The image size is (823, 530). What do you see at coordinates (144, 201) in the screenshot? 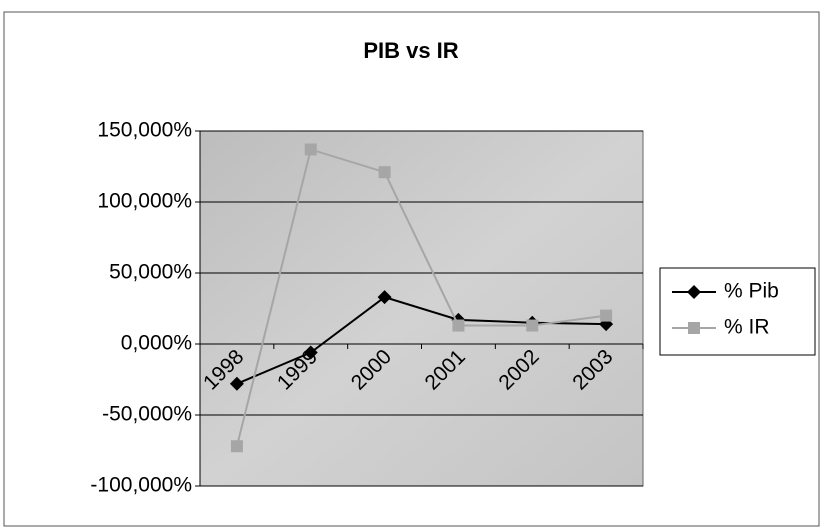
I see `y-tick-label: 100,000%` at bounding box center [144, 201].